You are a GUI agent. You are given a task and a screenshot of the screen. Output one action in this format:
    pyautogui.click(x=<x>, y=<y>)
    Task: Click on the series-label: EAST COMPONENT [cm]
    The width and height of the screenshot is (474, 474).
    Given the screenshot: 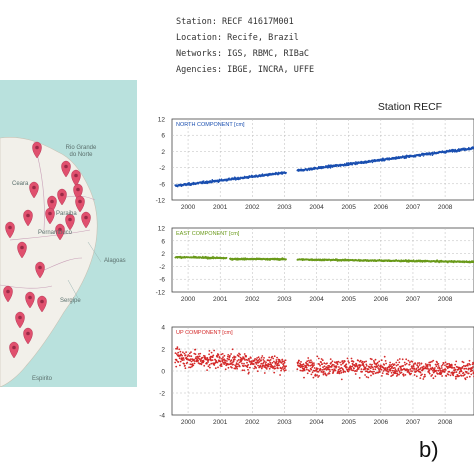 What is the action you would take?
    pyautogui.click(x=208, y=234)
    